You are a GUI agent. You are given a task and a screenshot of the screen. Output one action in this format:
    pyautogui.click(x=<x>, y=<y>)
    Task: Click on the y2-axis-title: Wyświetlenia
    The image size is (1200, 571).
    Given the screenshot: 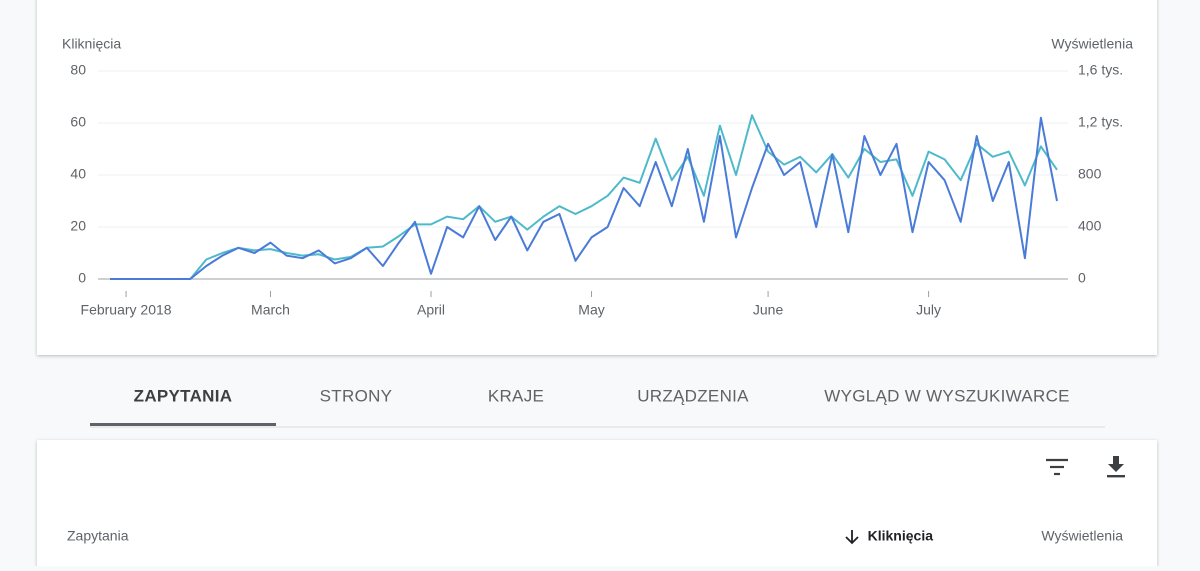 What is the action you would take?
    pyautogui.click(x=1092, y=44)
    